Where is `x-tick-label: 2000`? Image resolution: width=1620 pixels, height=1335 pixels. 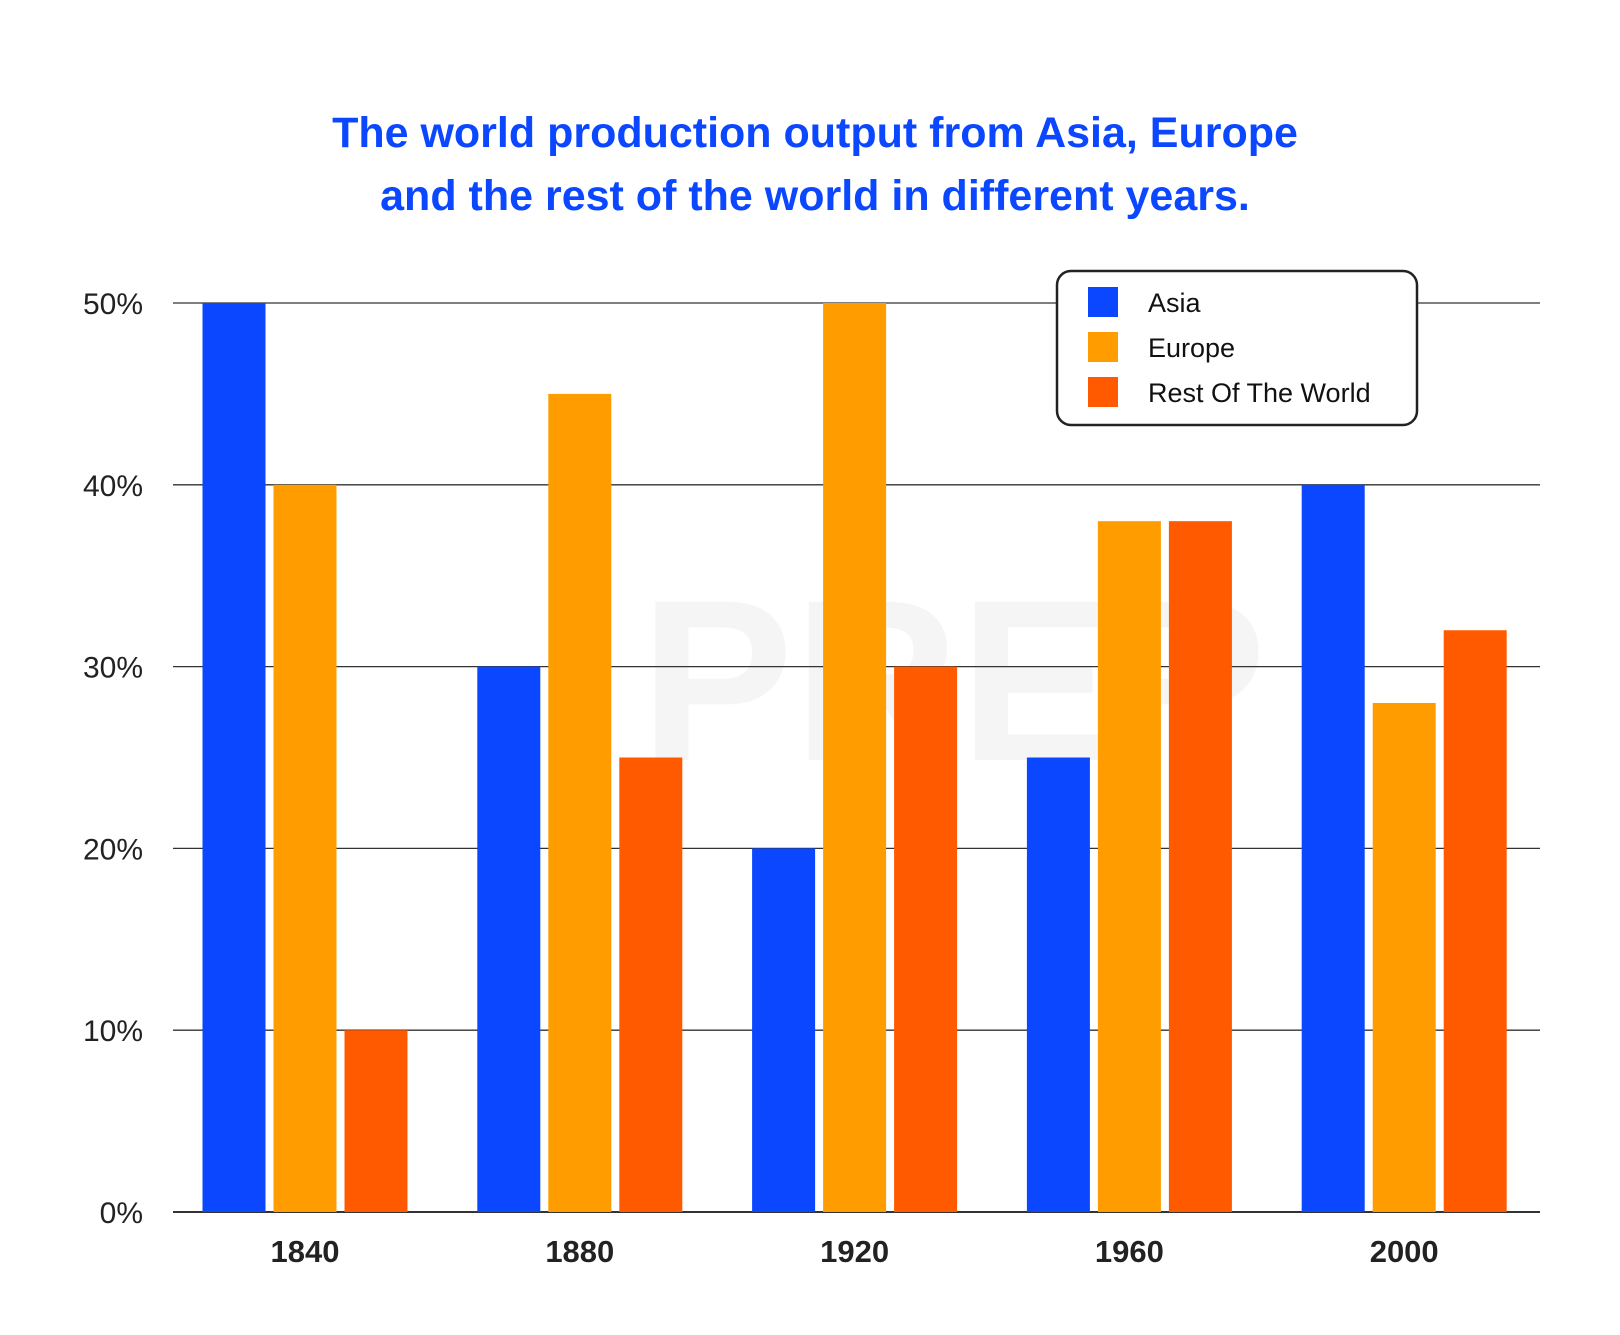 x-tick-label: 2000 is located at coordinates (1404, 1251).